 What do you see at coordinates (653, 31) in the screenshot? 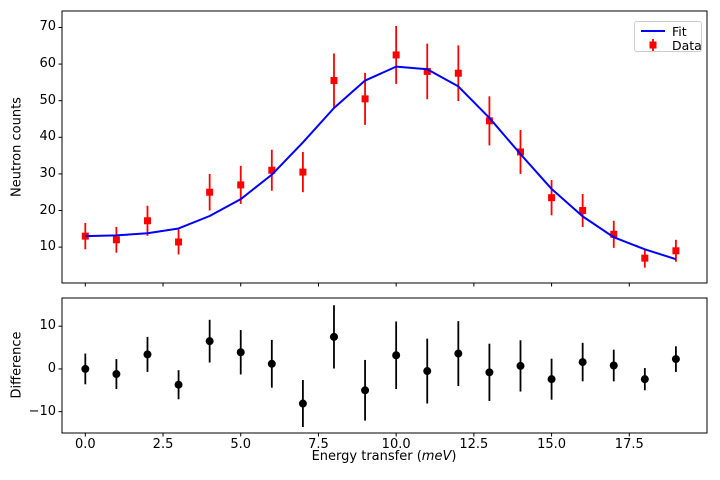
I see `fit-line-icon` at bounding box center [653, 31].